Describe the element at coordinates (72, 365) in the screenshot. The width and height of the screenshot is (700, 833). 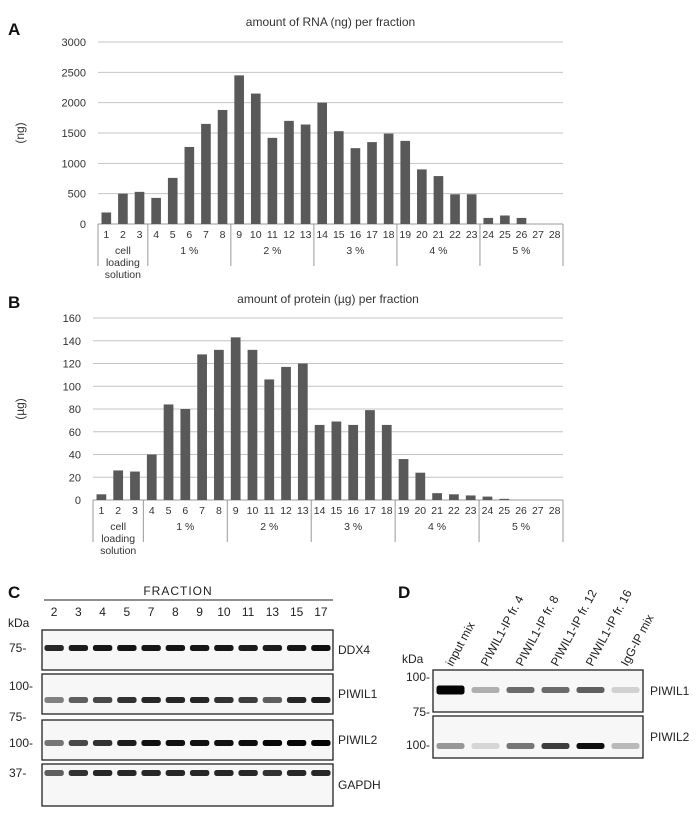
I see `y-tick-label: 120` at that location.